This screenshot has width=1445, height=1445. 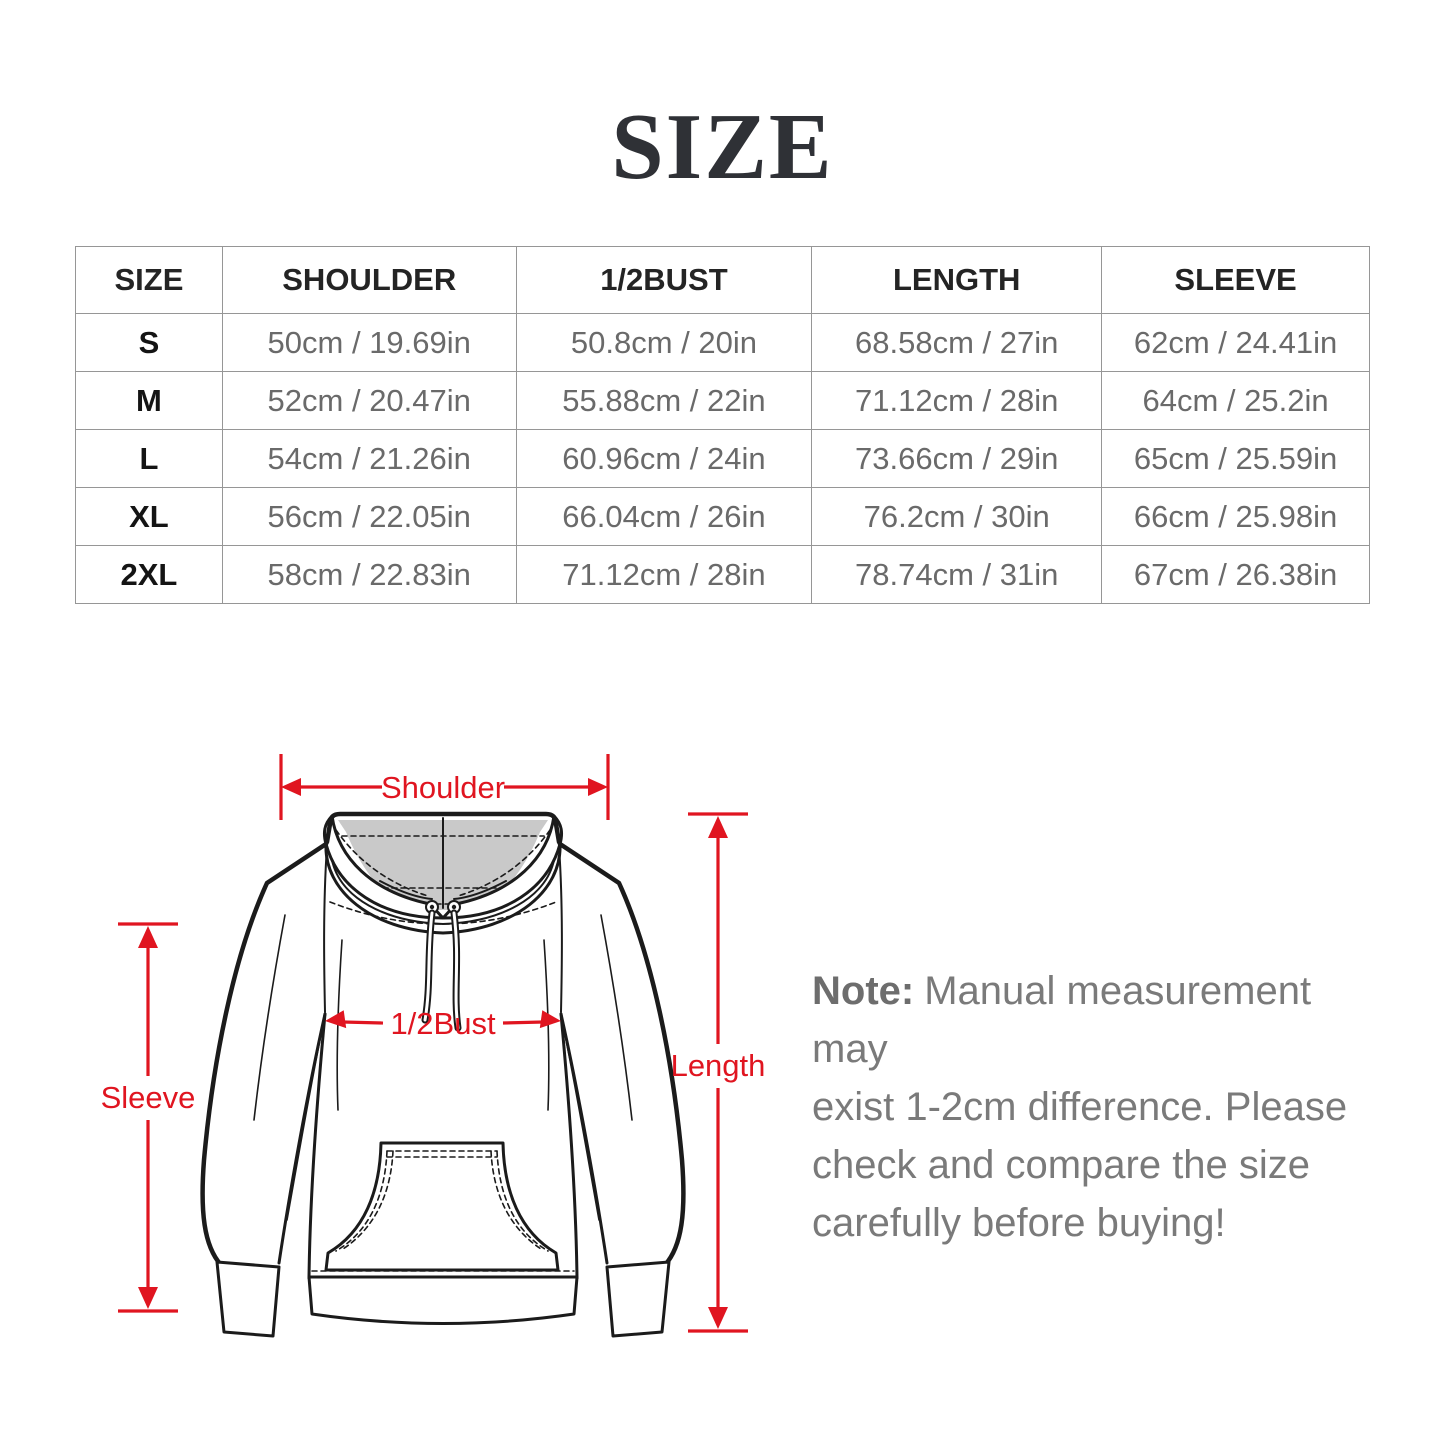 What do you see at coordinates (957, 458) in the screenshot?
I see `measurement-cell: 73.66cm / 29in` at bounding box center [957, 458].